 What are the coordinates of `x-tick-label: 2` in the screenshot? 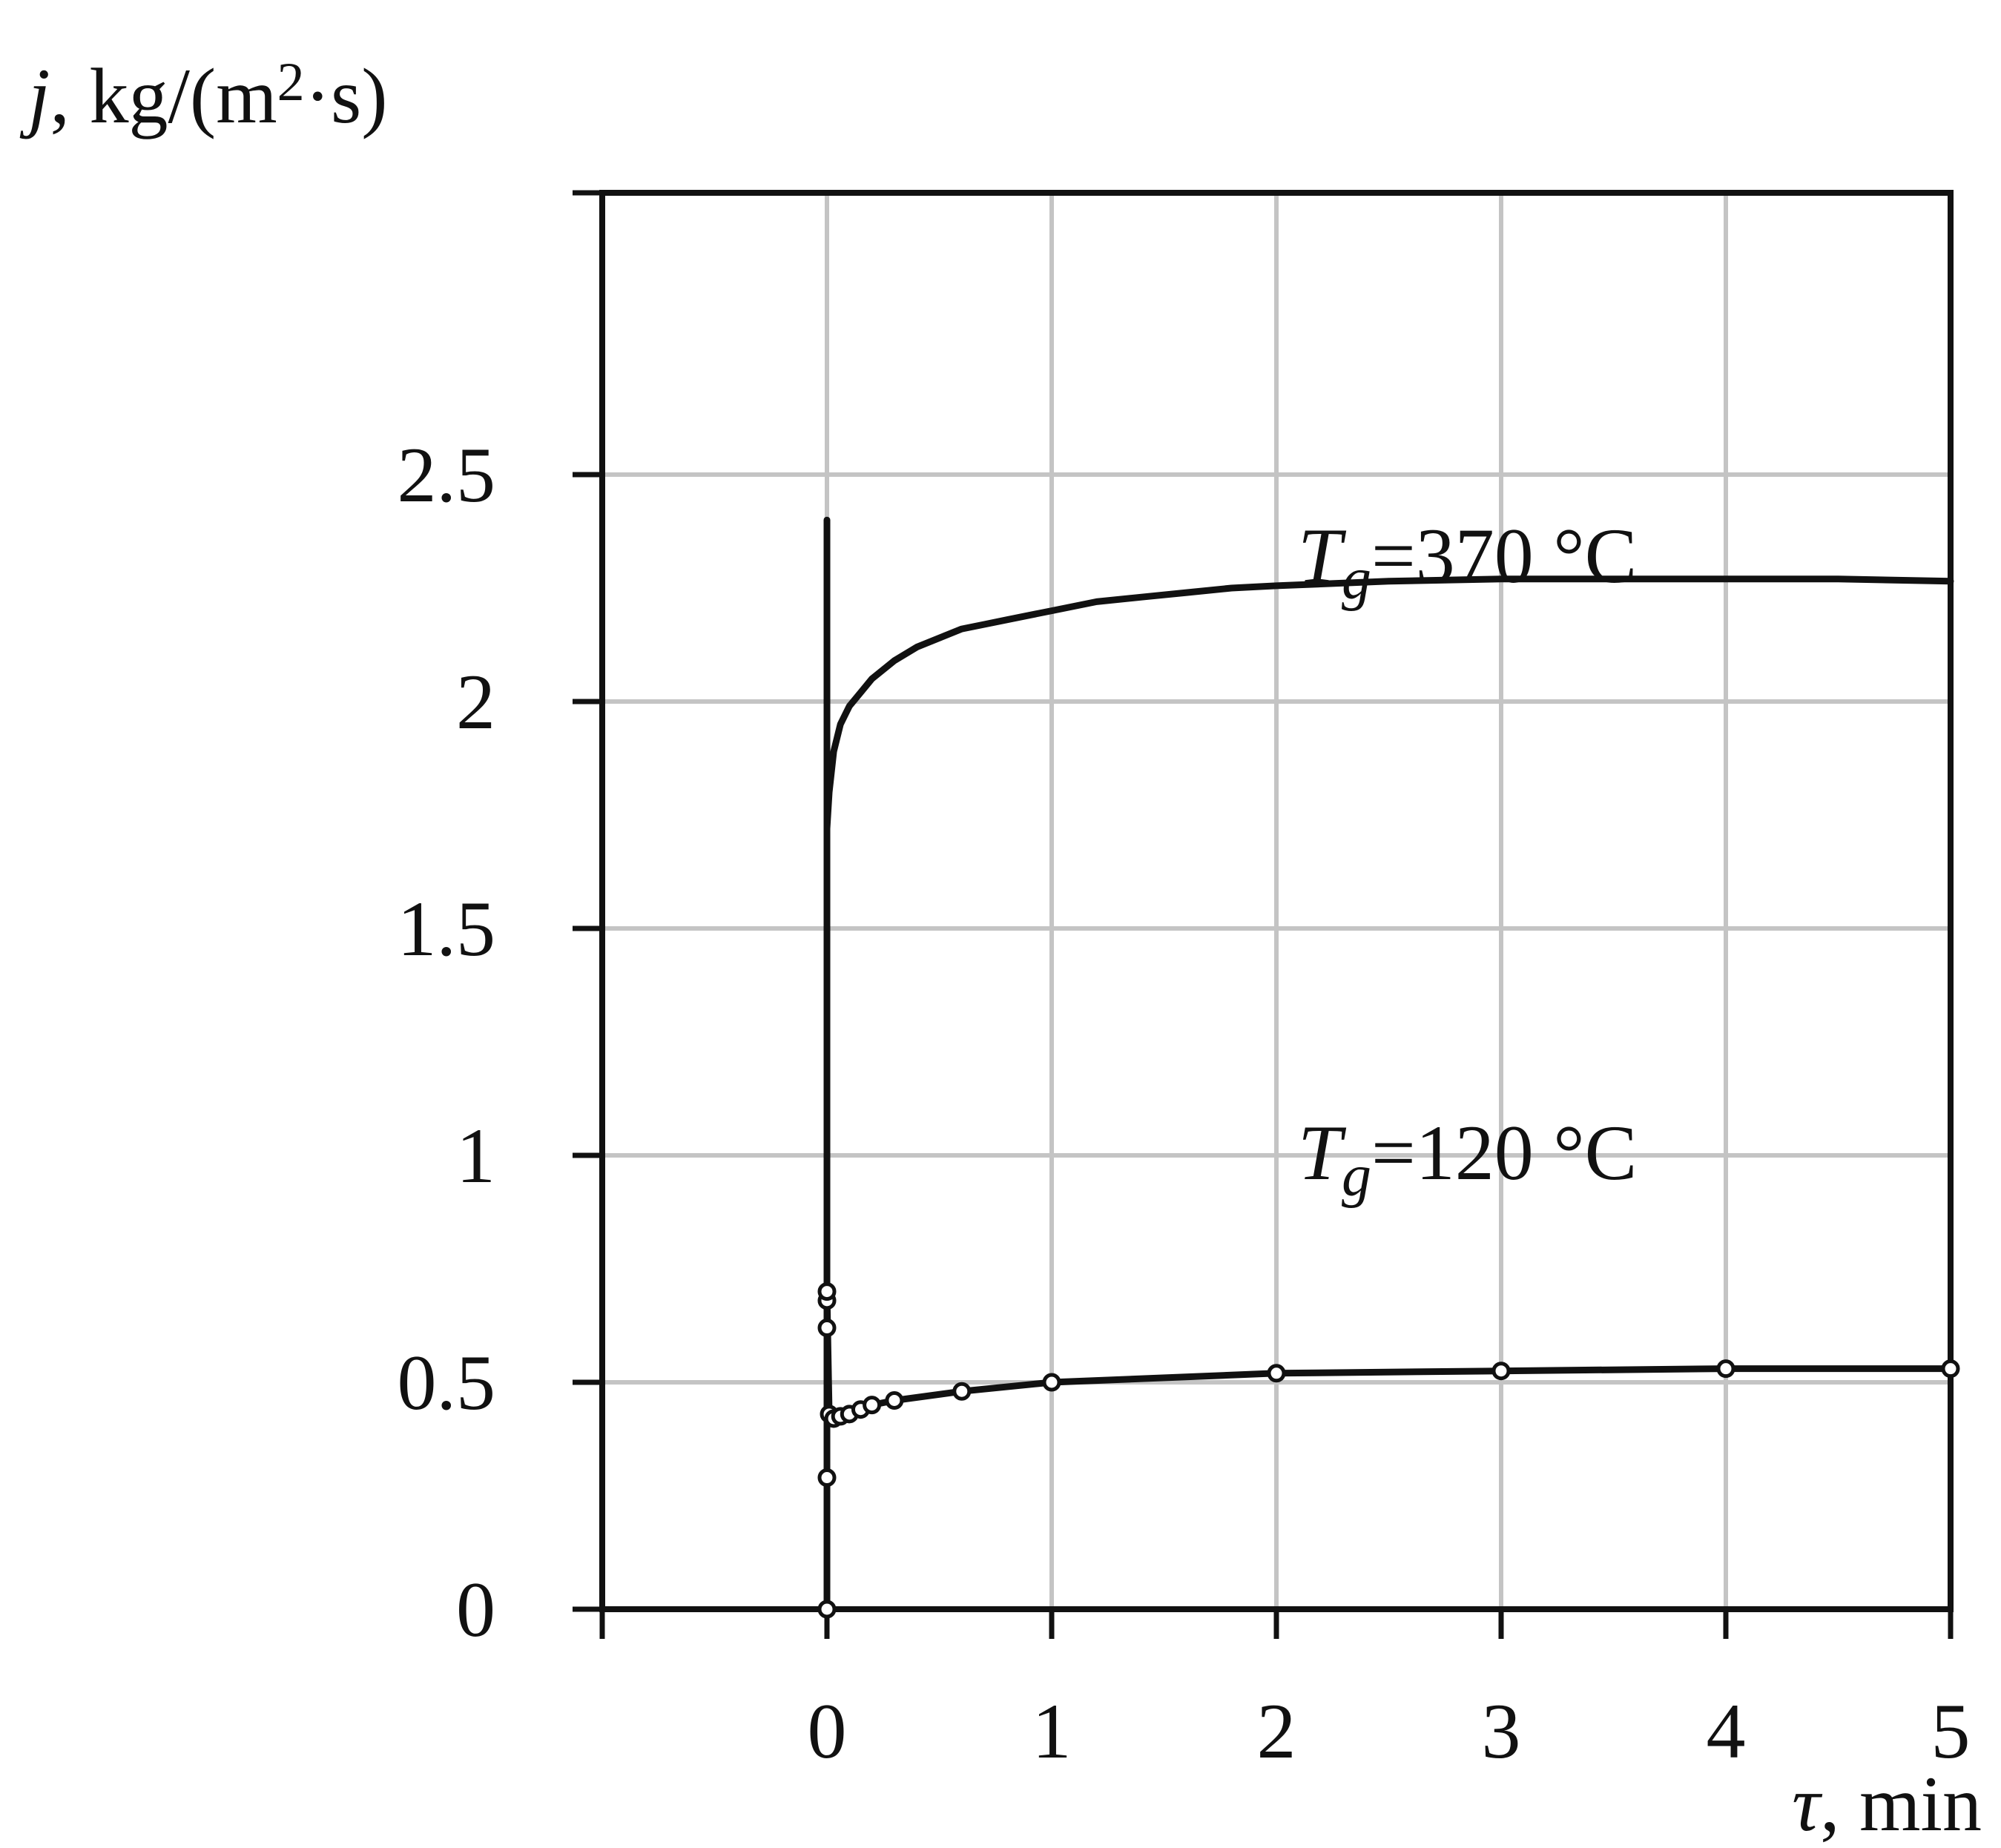 It's located at (1276, 1731).